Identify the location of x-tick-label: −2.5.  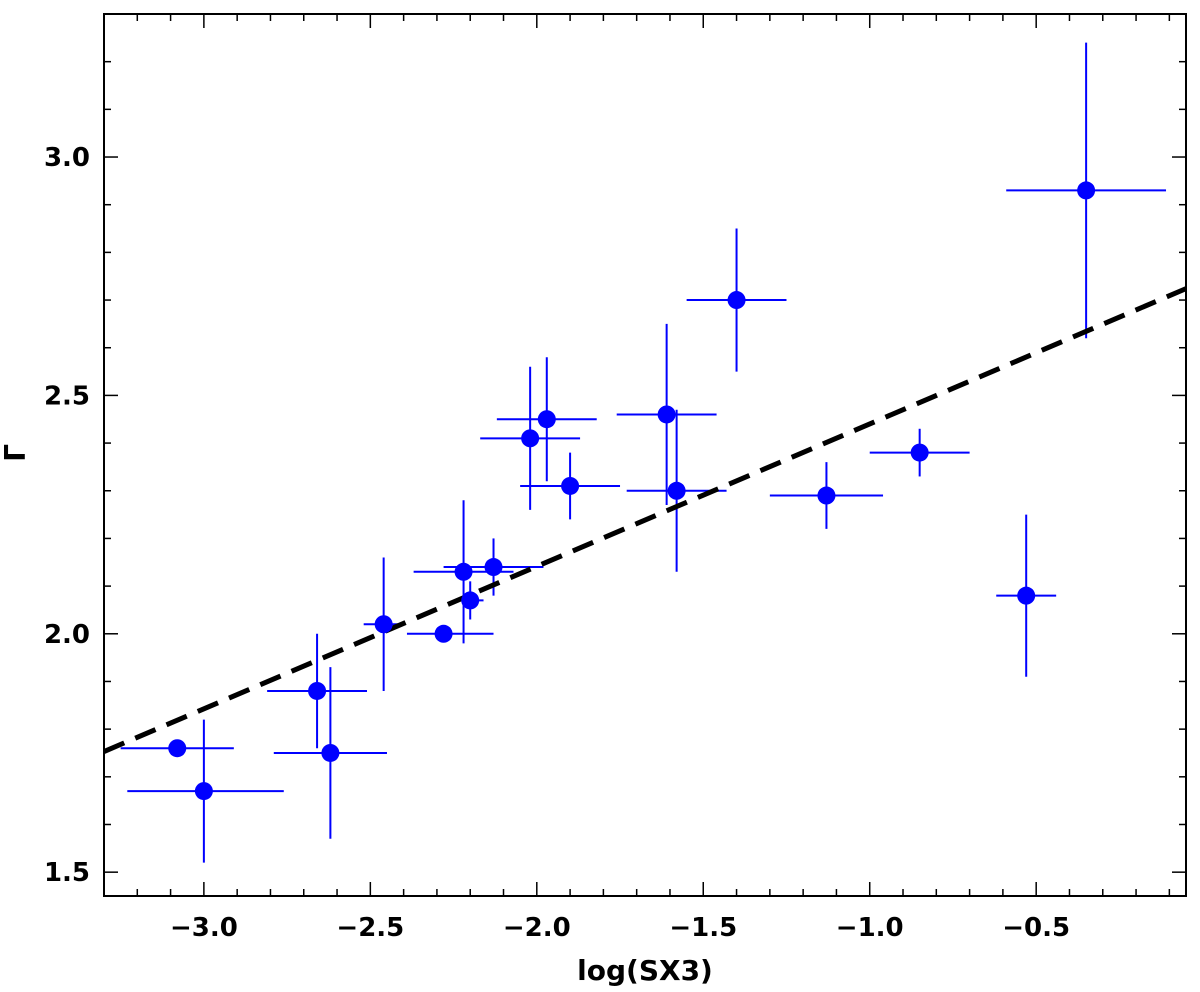
(370, 928).